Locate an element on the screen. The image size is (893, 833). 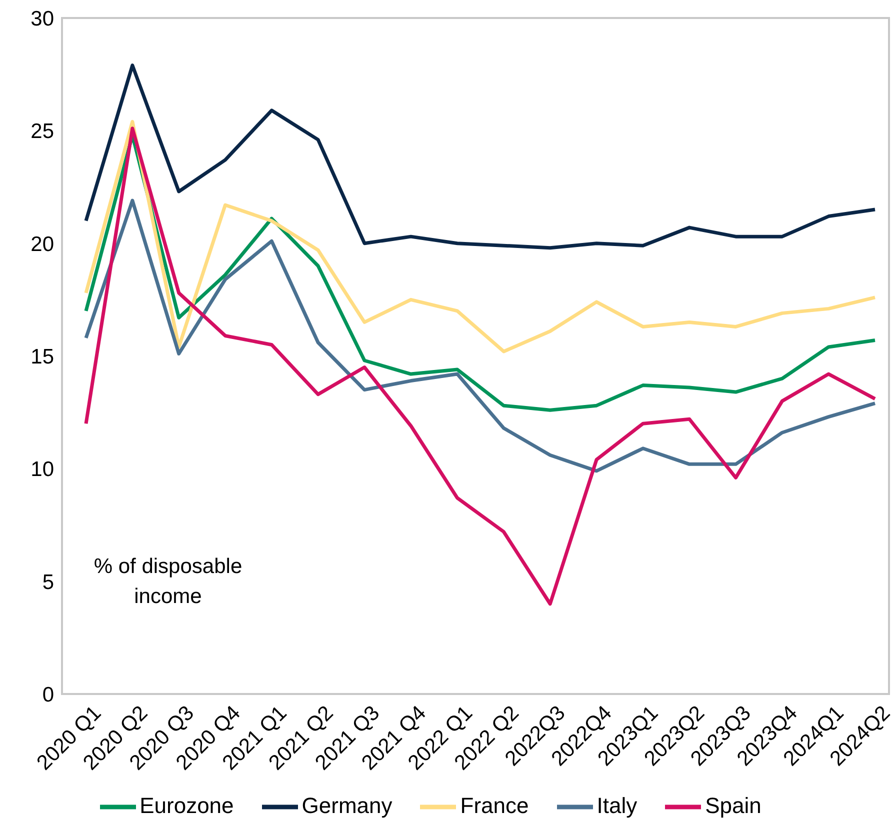
annotation: % of disposable income is located at coordinates (168, 582).